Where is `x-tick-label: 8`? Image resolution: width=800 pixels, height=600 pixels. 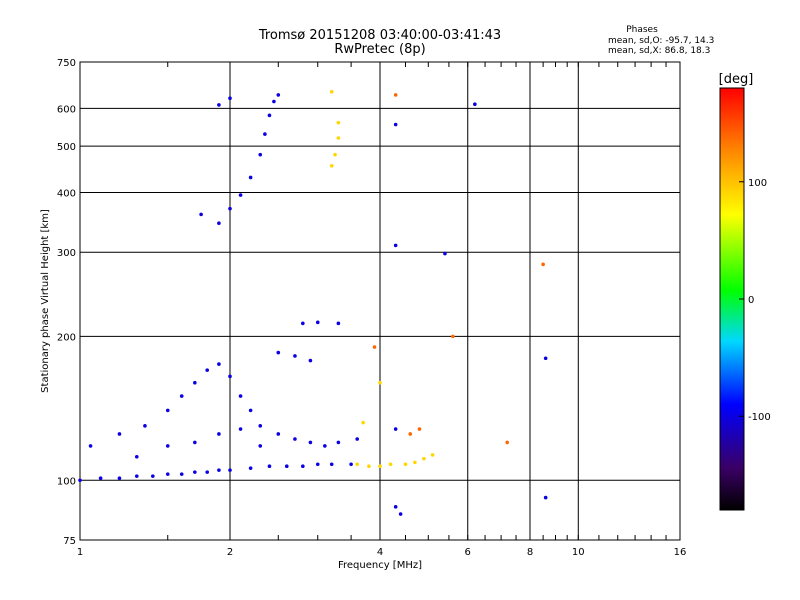 x-tick-label: 8 is located at coordinates (530, 552).